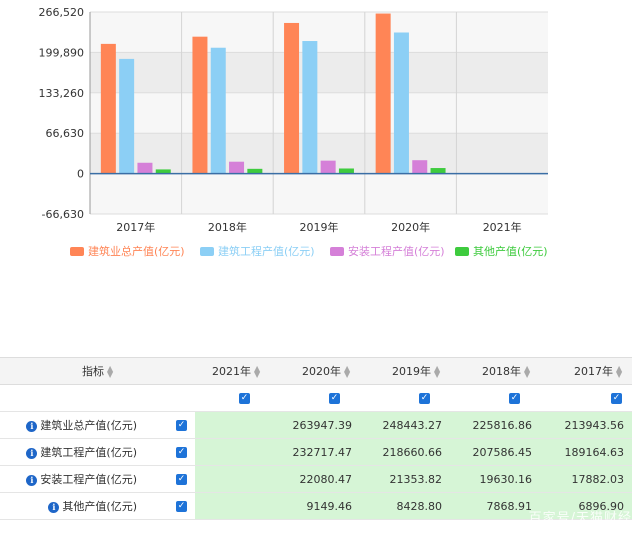  I want to click on chart-legend: 建筑业总产值(亿元) 建筑工程产值(亿元) 安装工程产值(亿元) 其他产值(亿元), so click(320, 252).